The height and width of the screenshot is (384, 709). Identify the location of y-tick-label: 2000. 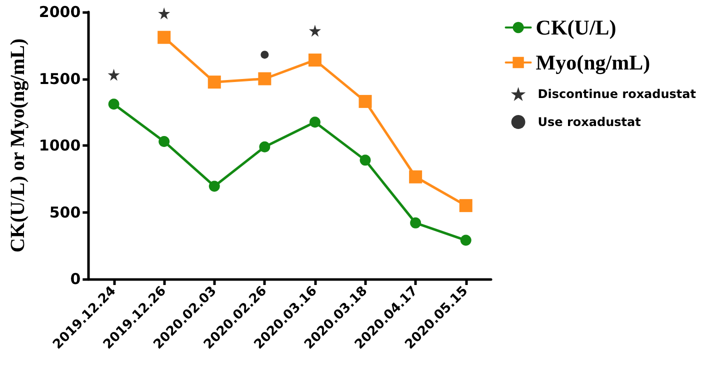
(59, 12).